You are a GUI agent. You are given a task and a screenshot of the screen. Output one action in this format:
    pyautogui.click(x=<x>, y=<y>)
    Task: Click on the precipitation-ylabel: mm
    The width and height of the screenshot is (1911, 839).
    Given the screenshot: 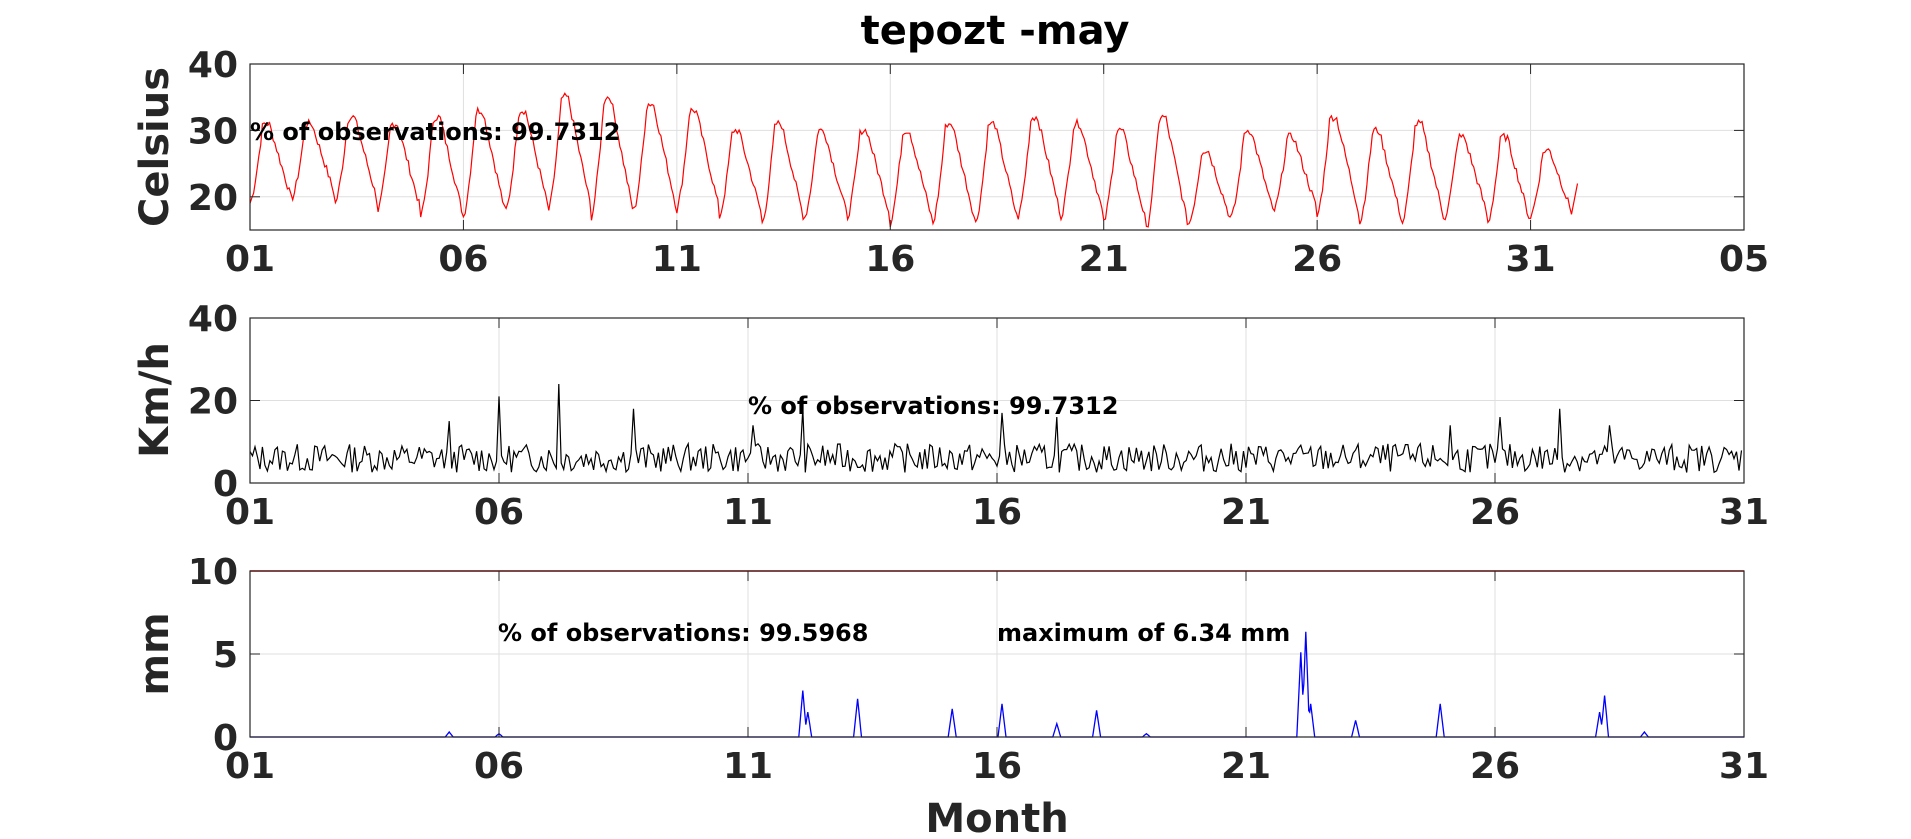 What is the action you would take?
    pyautogui.click(x=155, y=653)
    